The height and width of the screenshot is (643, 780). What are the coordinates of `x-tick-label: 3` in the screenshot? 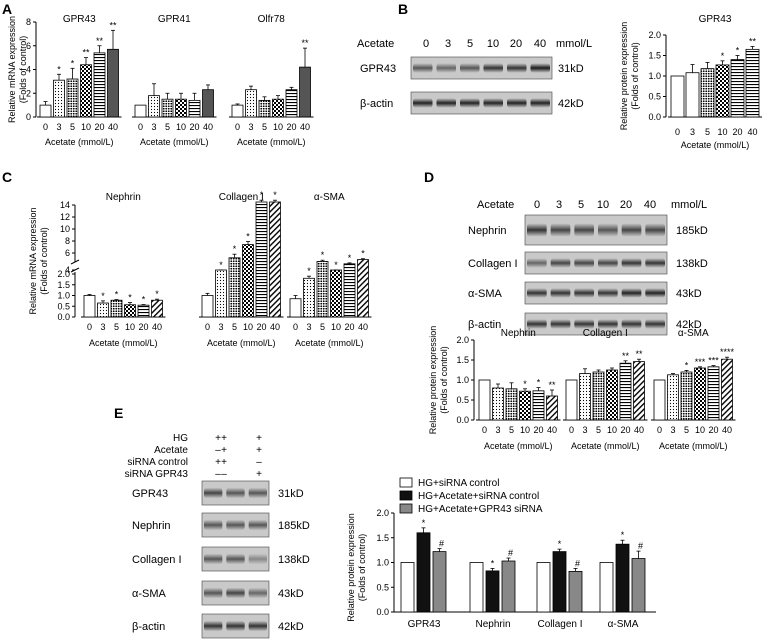 It's located at (584, 430).